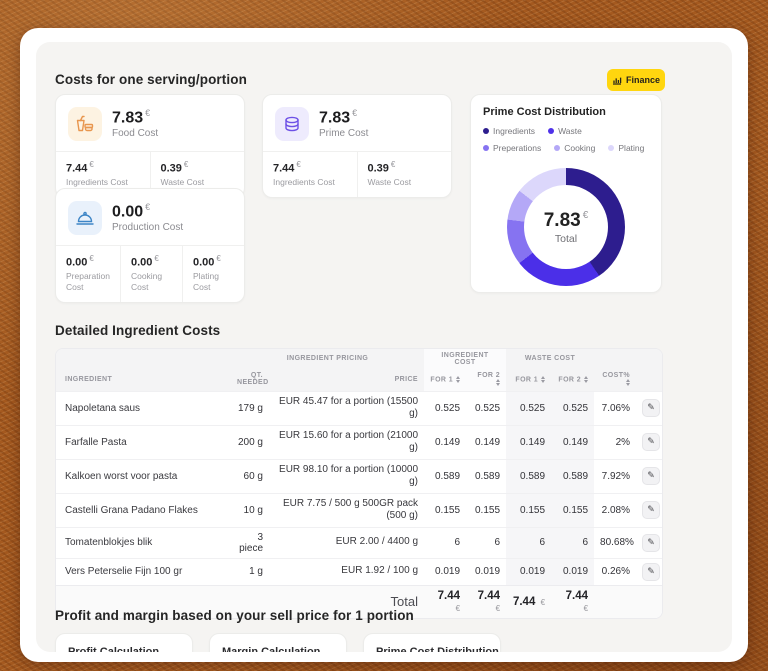 This screenshot has height=671, width=768. Describe the element at coordinates (437, 649) in the screenshot. I see `prime-cost-distribution-bottom-title: Prime Cost Distribution` at that location.